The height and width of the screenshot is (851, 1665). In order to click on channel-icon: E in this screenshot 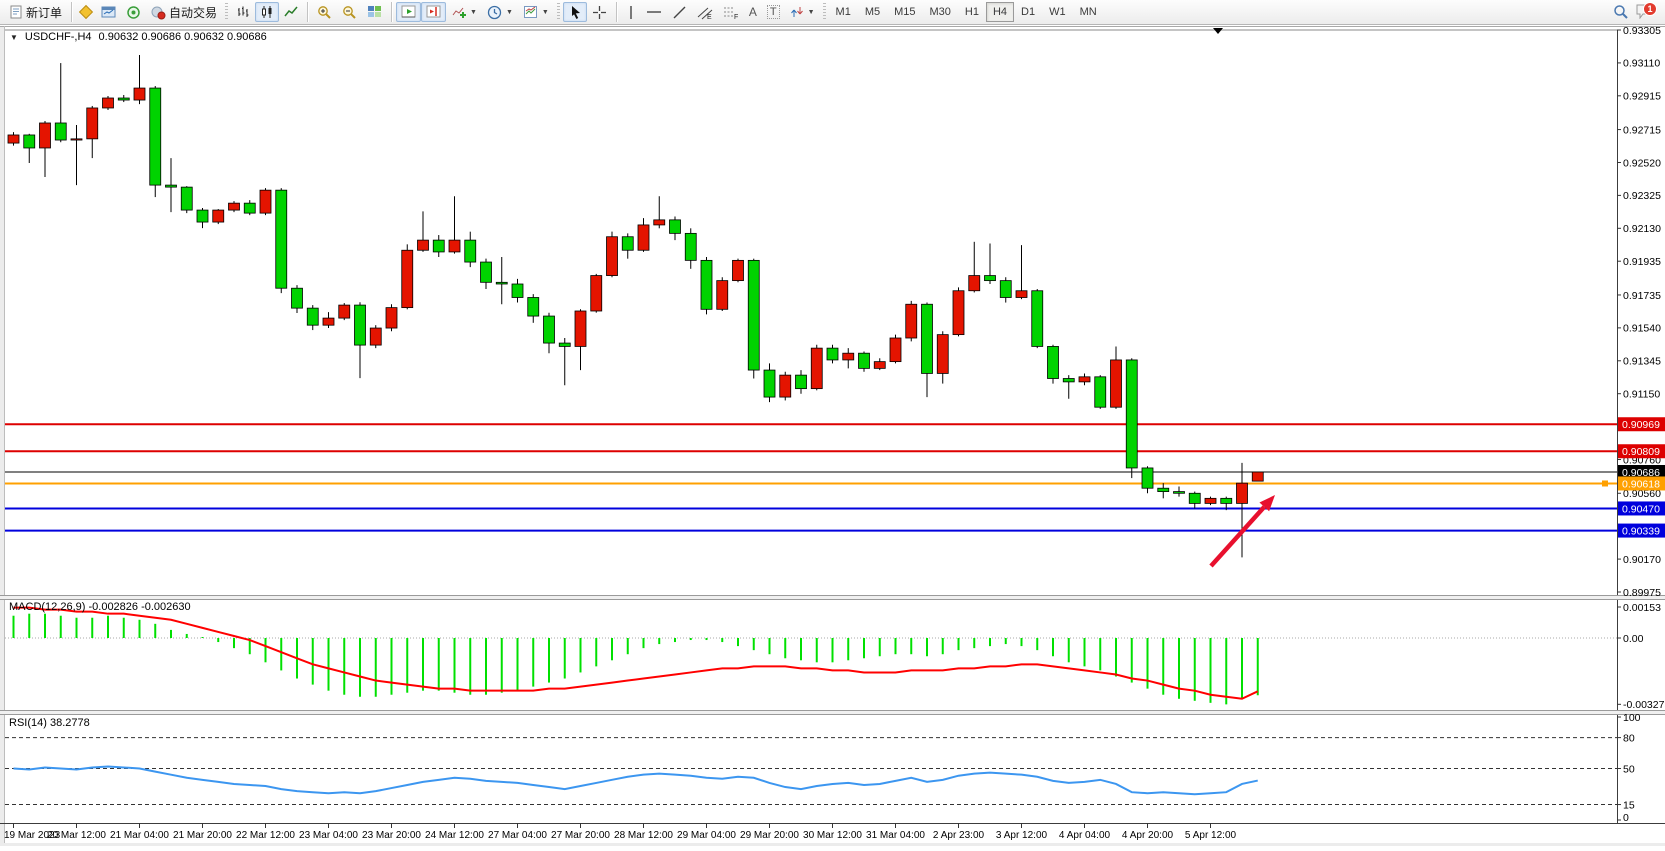, I will do `click(705, 13)`.